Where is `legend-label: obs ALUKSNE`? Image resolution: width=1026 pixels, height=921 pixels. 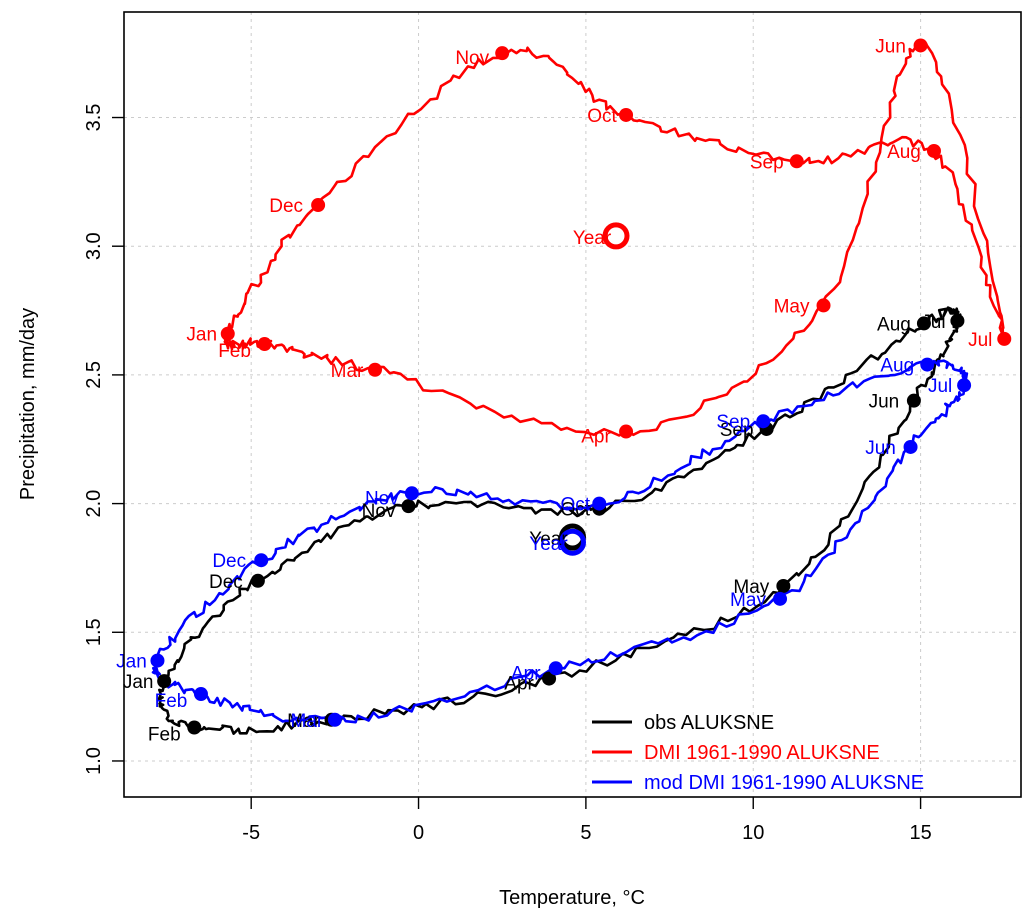 legend-label: obs ALUKSNE is located at coordinates (709, 723).